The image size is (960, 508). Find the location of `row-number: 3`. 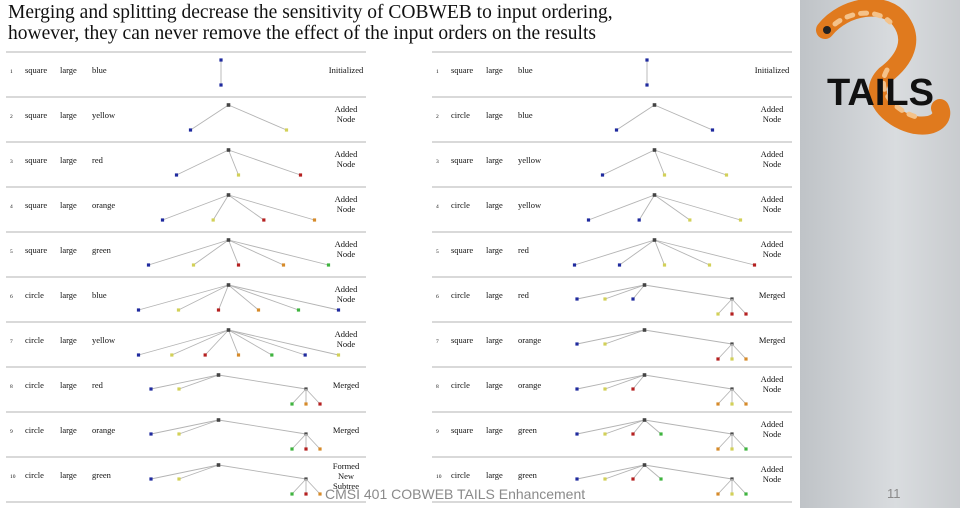

row-number: 3 is located at coordinates (11, 162).